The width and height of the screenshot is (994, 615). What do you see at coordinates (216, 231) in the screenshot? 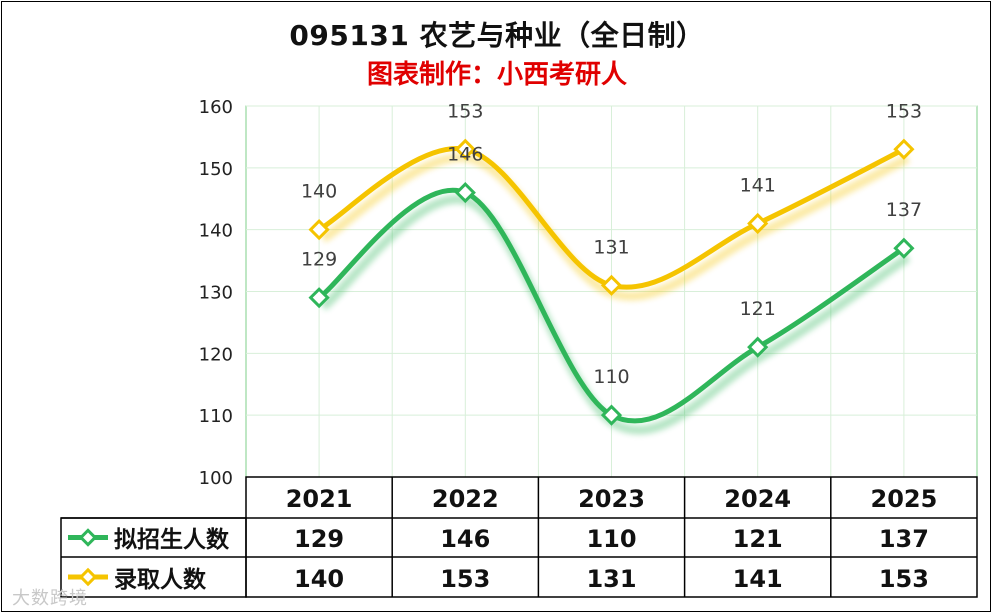
I see `y-tick-label: 140` at bounding box center [216, 231].